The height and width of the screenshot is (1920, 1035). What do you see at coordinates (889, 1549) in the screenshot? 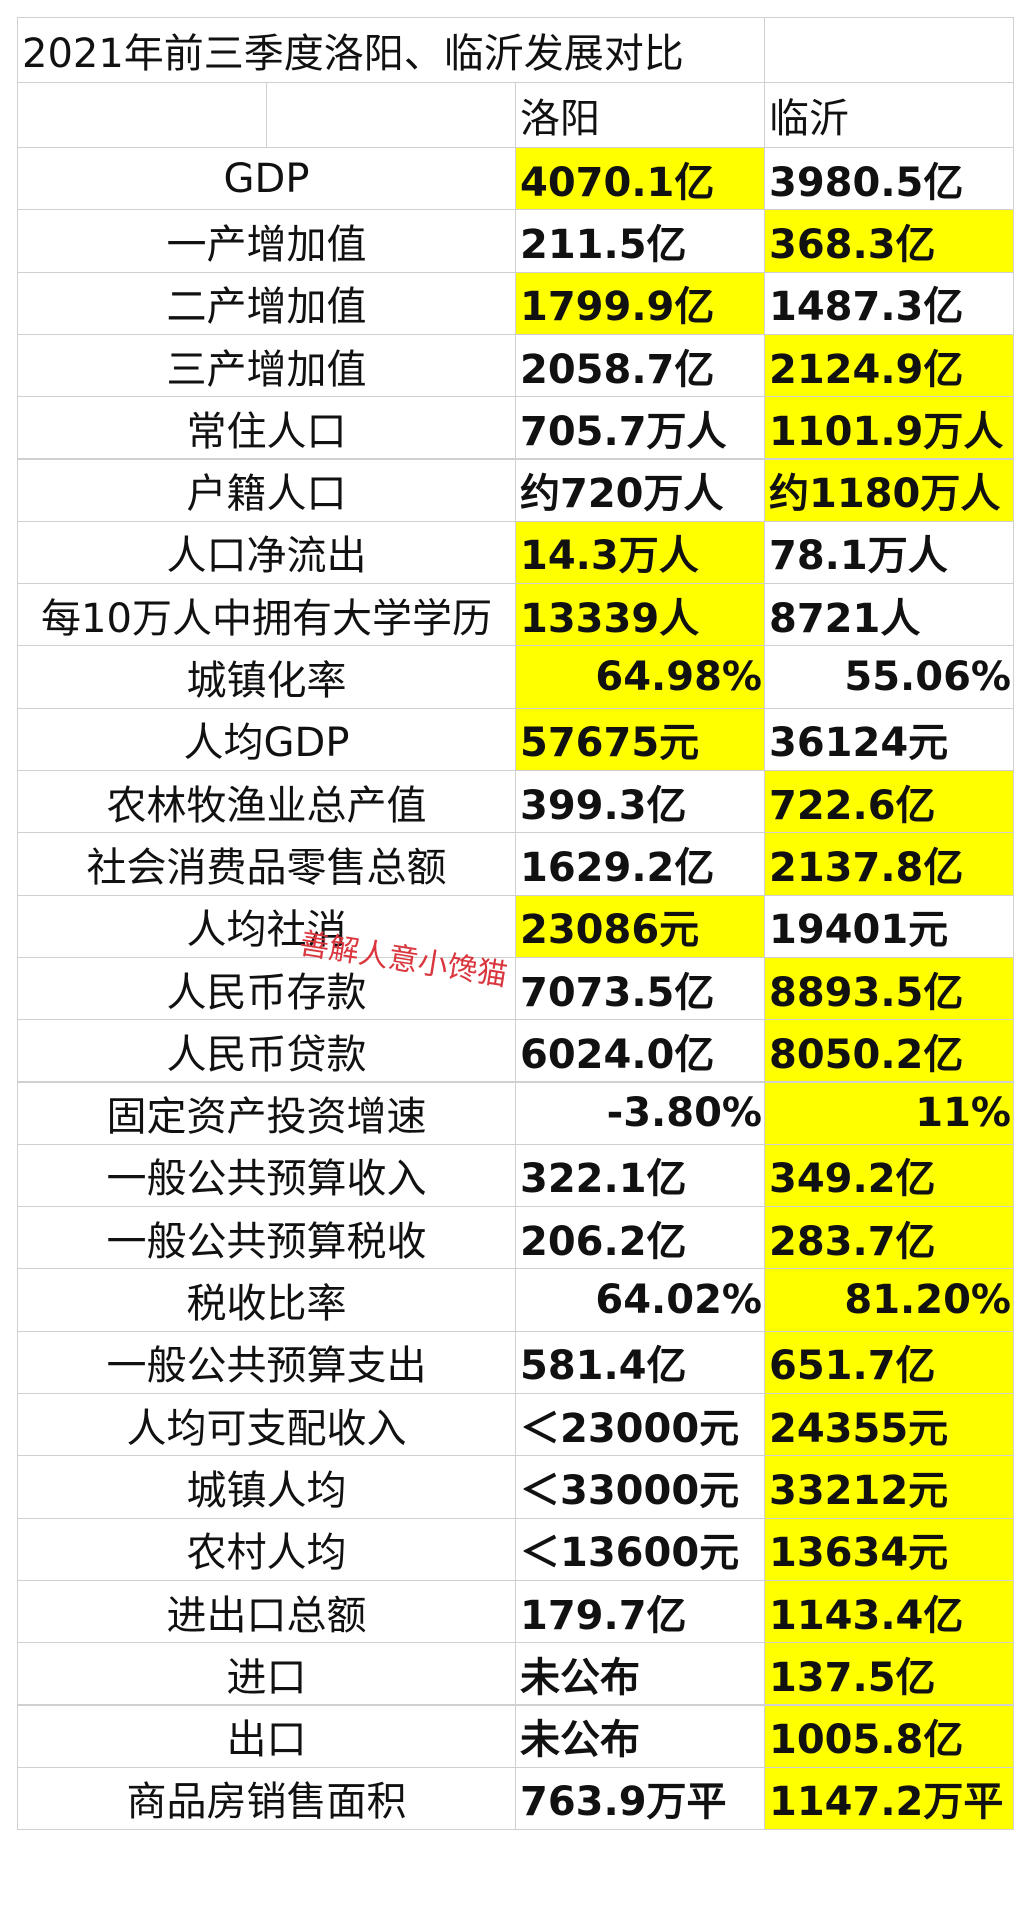
I see `value-cell: 13634元` at bounding box center [889, 1549].